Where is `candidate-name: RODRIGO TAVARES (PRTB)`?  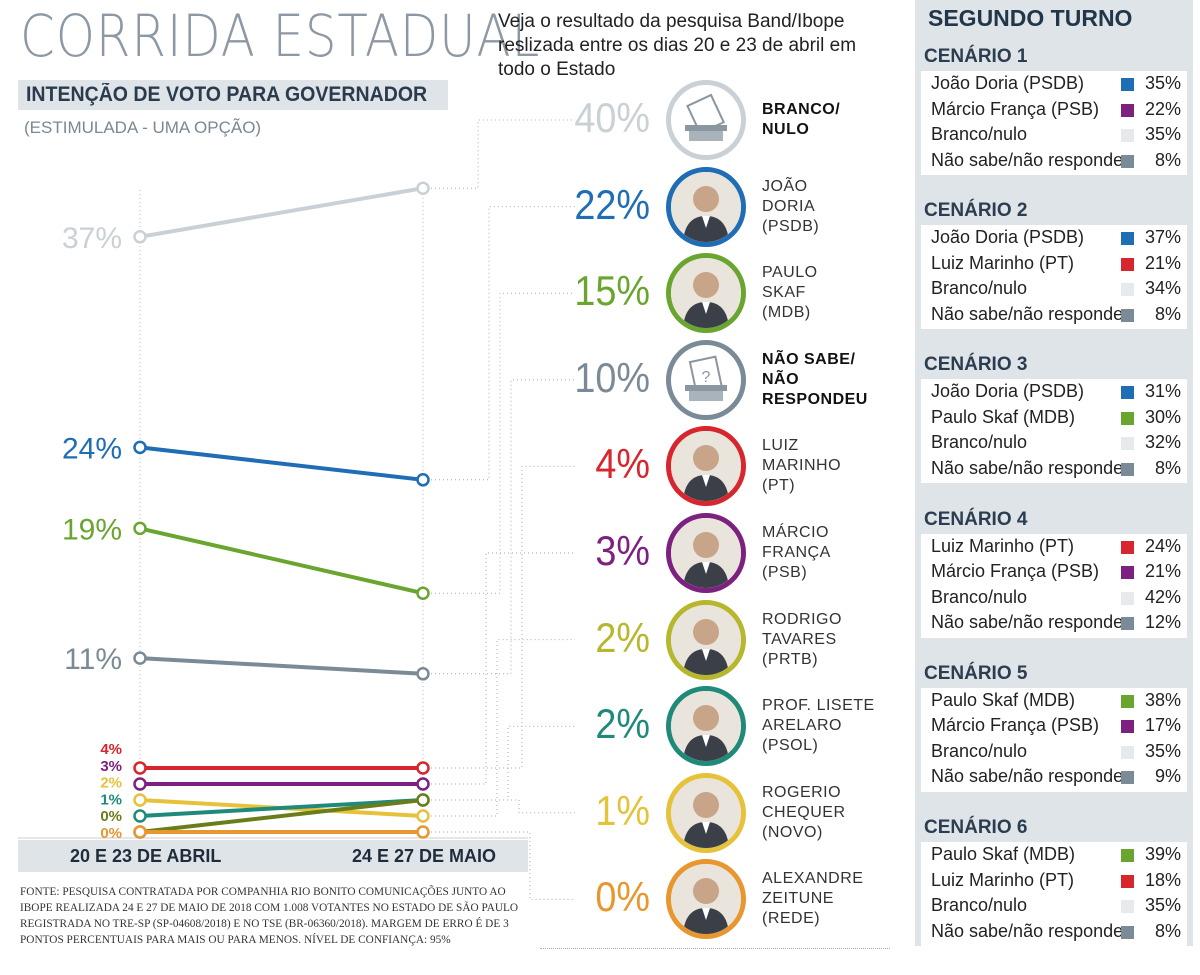
candidate-name: RODRIGO TAVARES (PRTB) is located at coordinates (802, 639).